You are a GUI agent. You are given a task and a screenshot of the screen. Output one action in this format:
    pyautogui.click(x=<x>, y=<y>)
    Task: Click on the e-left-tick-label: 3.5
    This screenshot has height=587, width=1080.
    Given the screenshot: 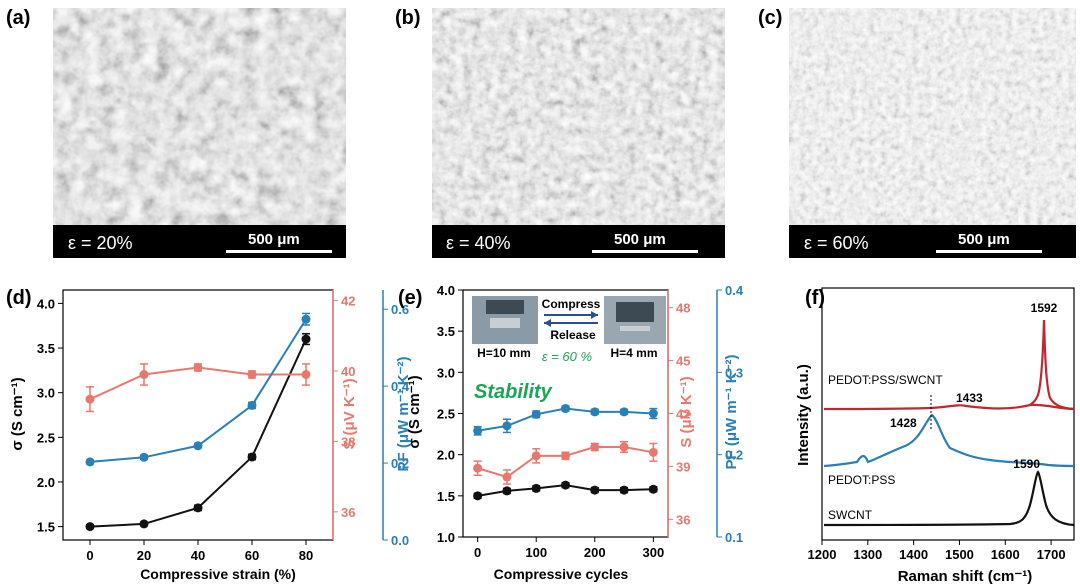 What is the action you would take?
    pyautogui.click(x=446, y=331)
    